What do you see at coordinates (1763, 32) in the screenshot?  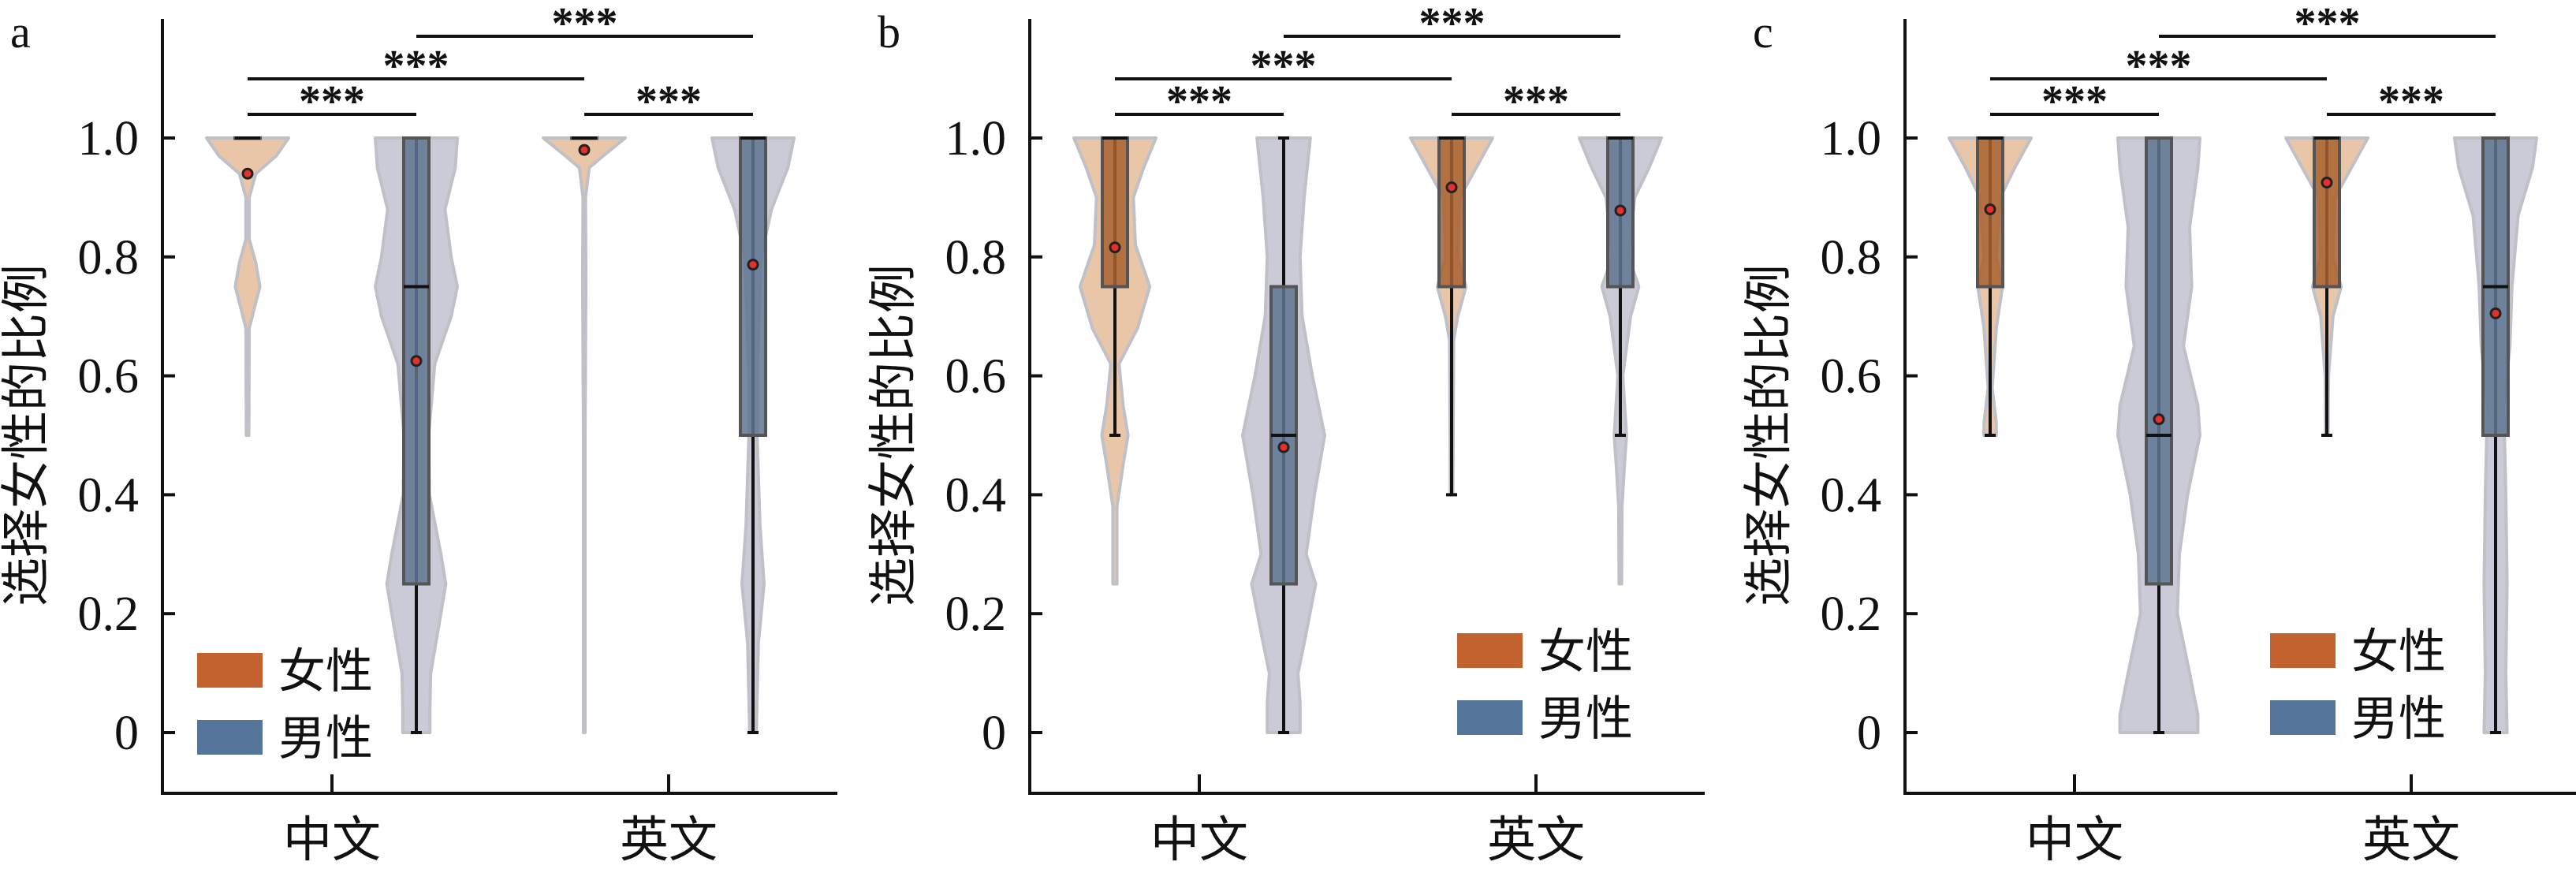 I see `panel-letter: c` at bounding box center [1763, 32].